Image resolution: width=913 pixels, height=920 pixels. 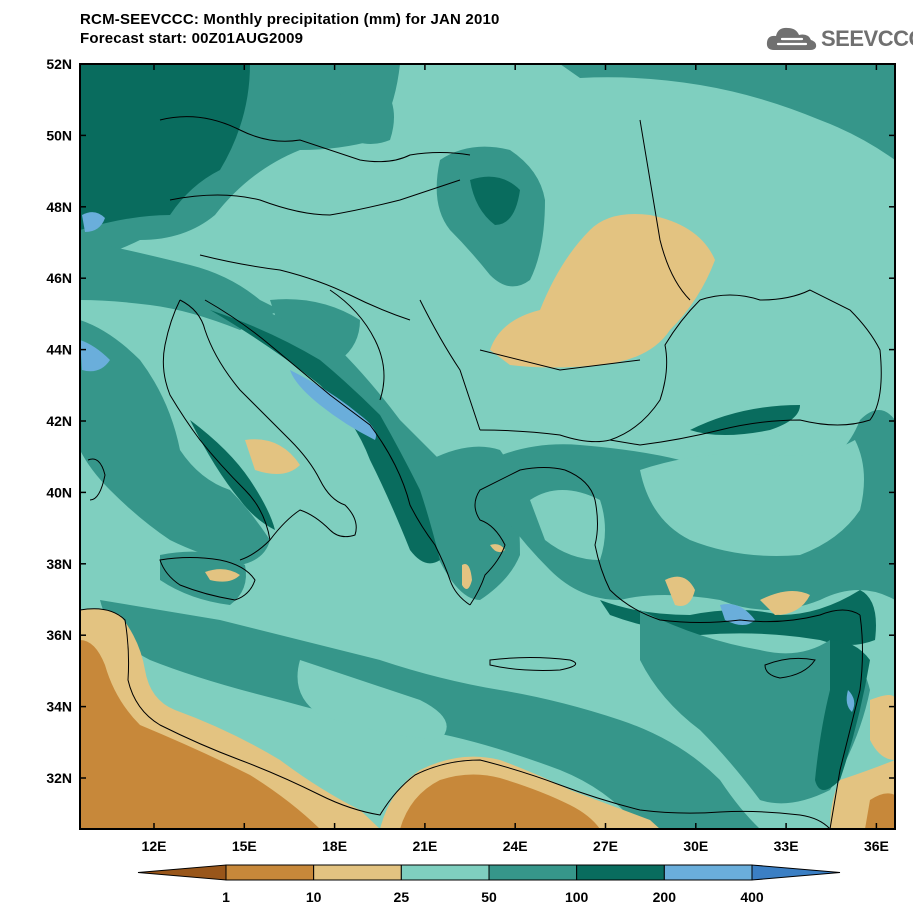 What do you see at coordinates (402, 897) in the screenshot?
I see `colorbar-label: 25` at bounding box center [402, 897].